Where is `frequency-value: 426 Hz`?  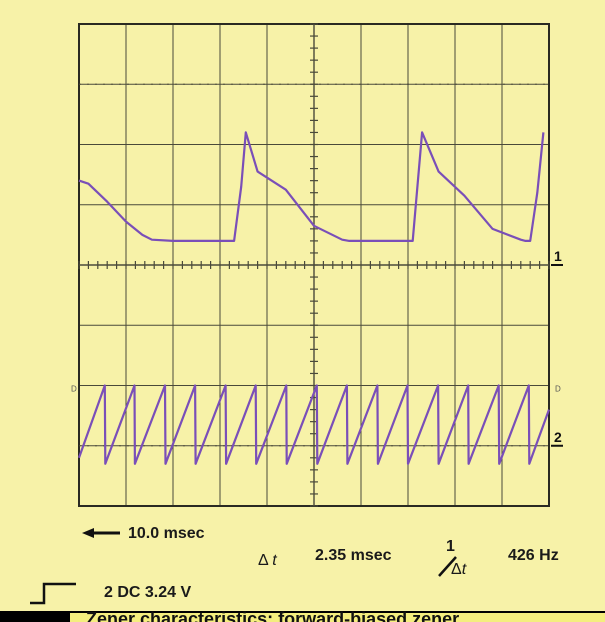
frequency-value: 426 Hz is located at coordinates (533, 555).